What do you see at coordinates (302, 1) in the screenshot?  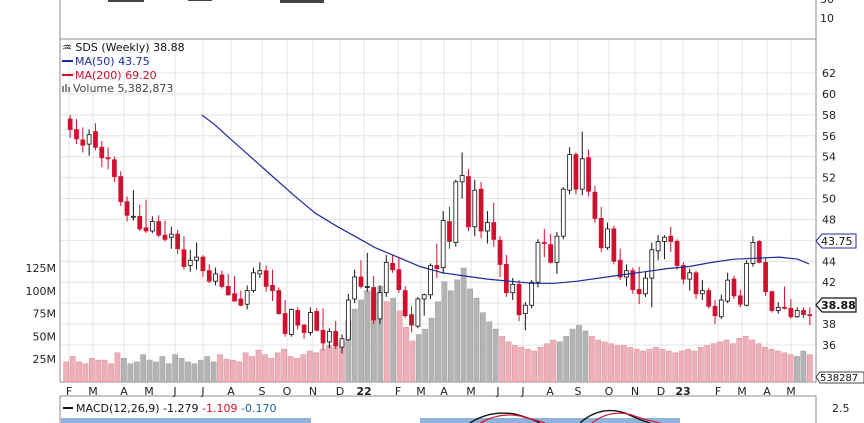 I see `top-panel-candle` at bounding box center [302, 1].